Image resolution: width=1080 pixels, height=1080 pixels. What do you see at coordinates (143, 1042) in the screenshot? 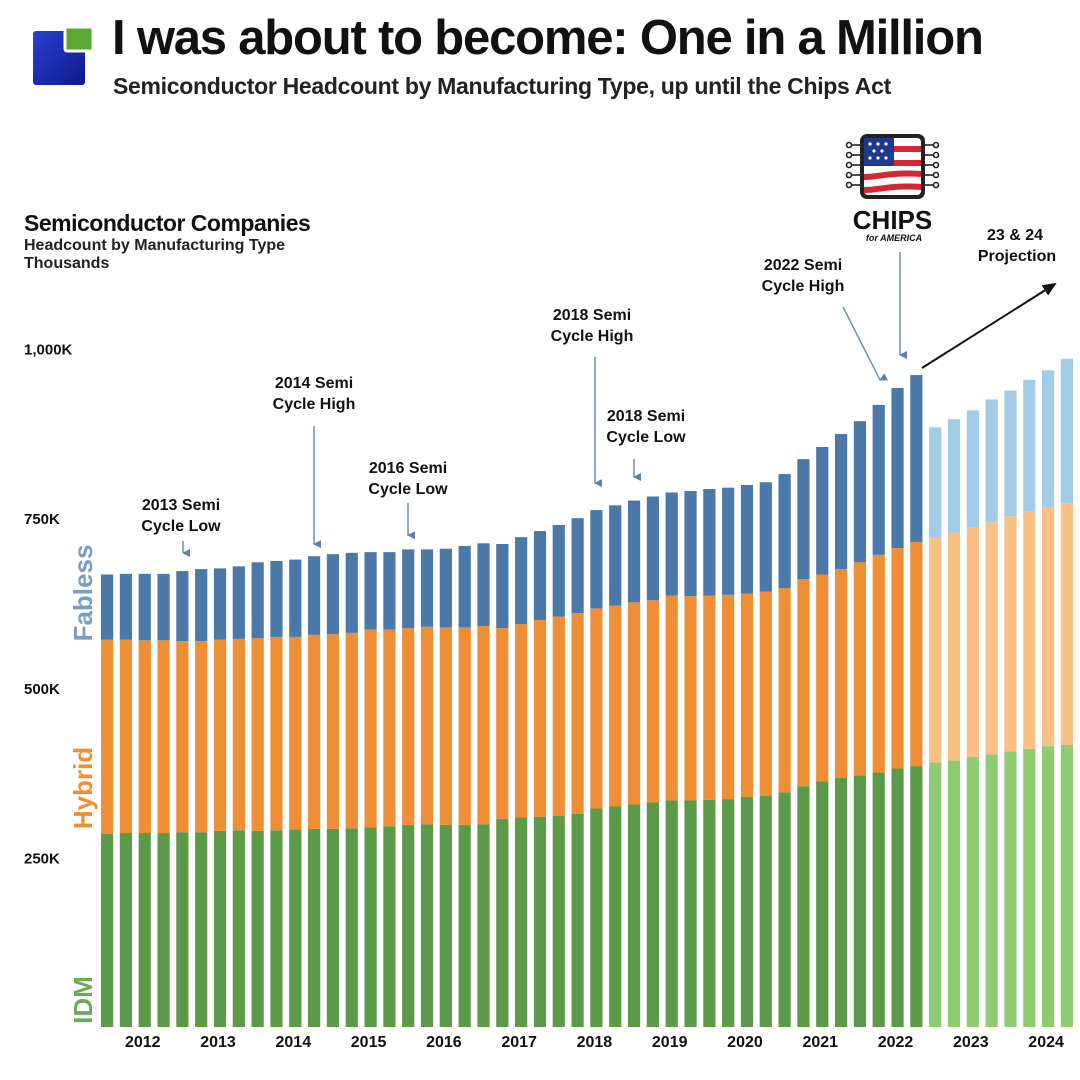
I see `x-year-label: 2012` at bounding box center [143, 1042].